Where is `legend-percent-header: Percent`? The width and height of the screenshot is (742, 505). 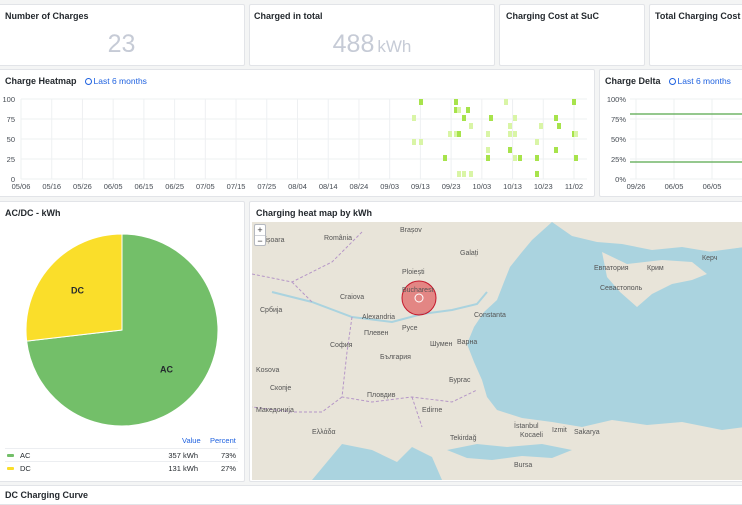
legend-percent-header: Percent is located at coordinates (223, 440).